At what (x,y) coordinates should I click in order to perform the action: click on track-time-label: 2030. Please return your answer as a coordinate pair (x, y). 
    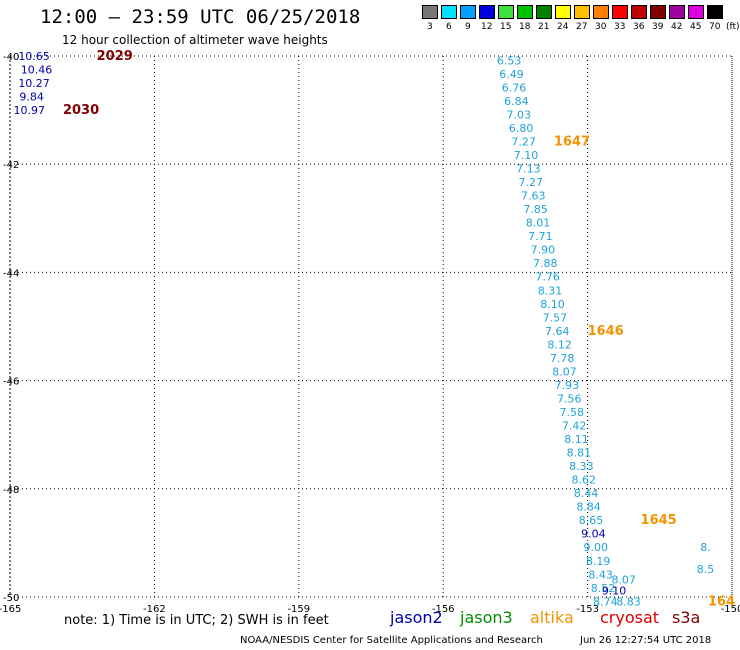
    Looking at the image, I should click on (81, 110).